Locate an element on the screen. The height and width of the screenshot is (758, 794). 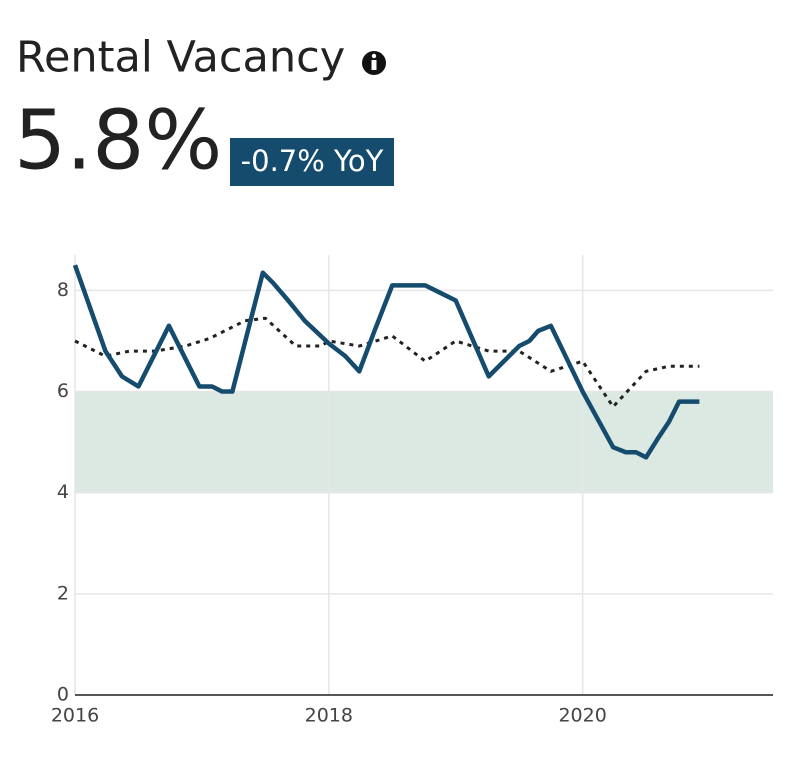
series-line is located at coordinates (387, 362).